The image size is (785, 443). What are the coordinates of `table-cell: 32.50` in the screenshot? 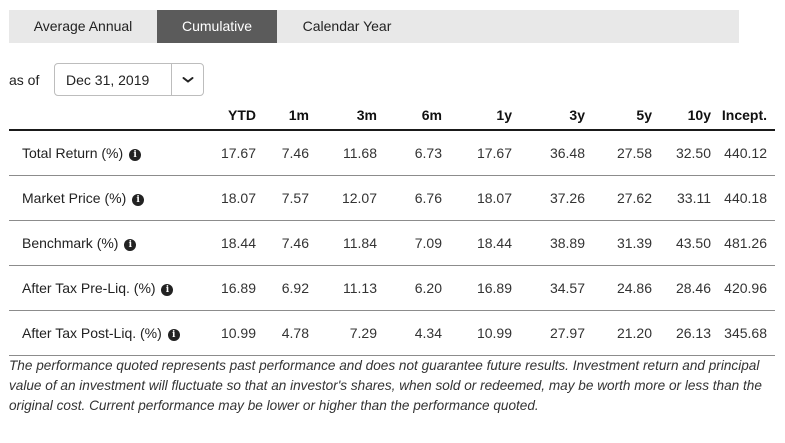 It's located at (693, 152).